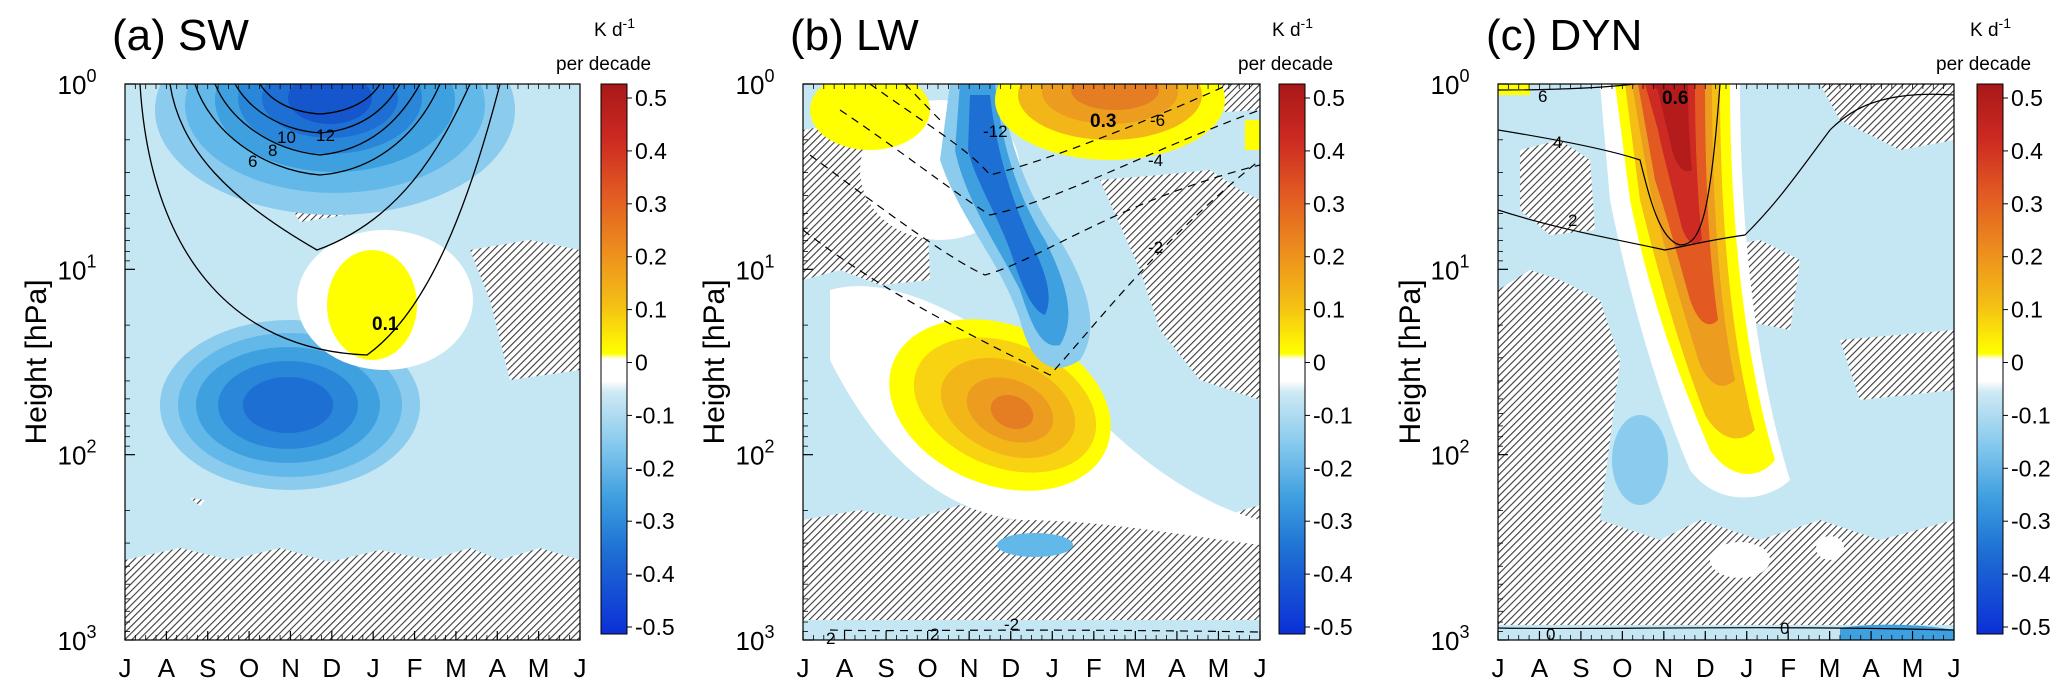 The height and width of the screenshot is (700, 2067). Describe the element at coordinates (325, 135) in the screenshot. I see `contour-label: 12` at that location.